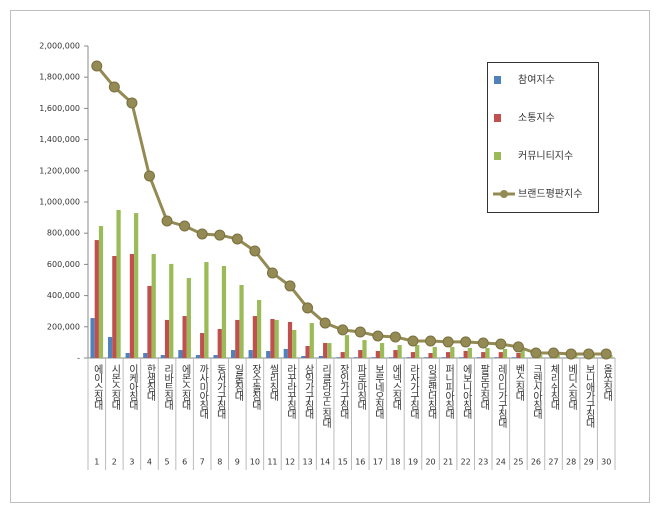 This screenshot has width=660, height=513. What do you see at coordinates (396, 387) in the screenshot?
I see `x-tick-label: 에넥스침대` at bounding box center [396, 387].